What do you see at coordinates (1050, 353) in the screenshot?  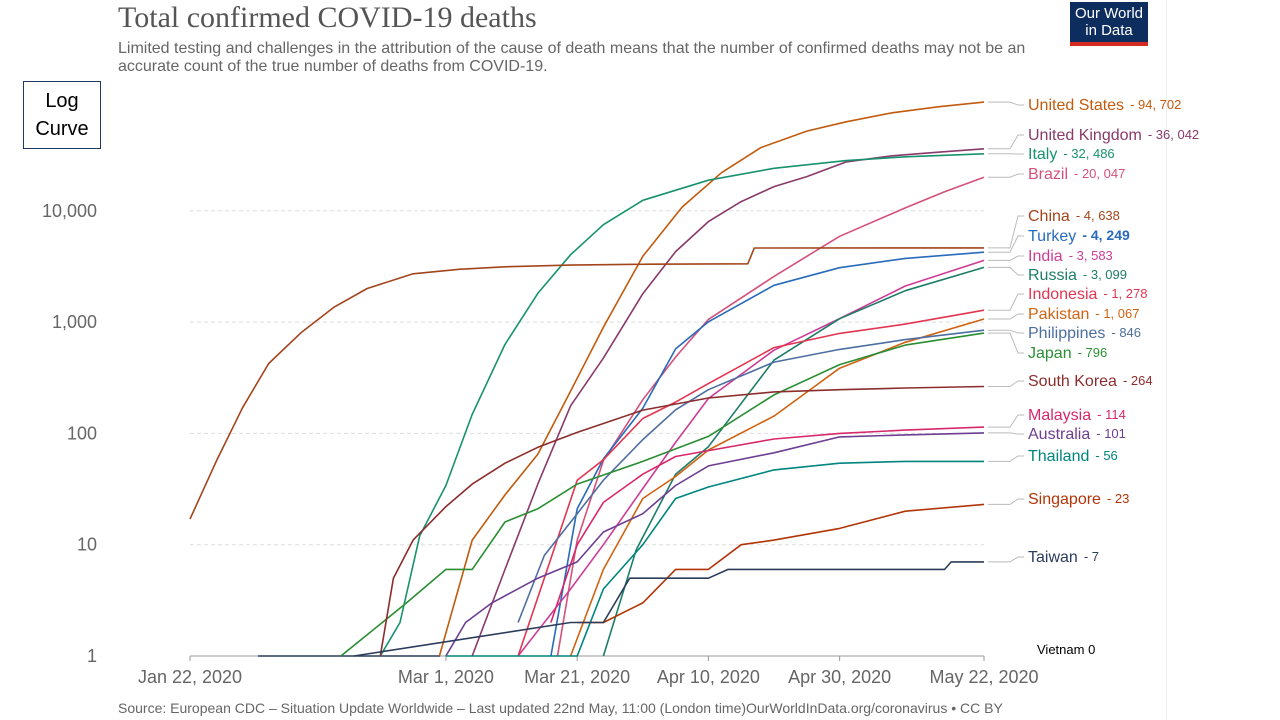 I see `series-name-japan: Japan` at bounding box center [1050, 353].